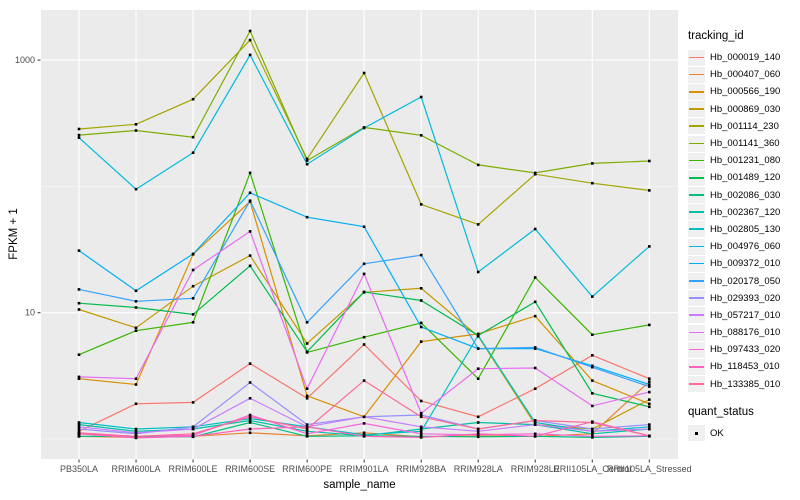 The height and width of the screenshot is (500, 800). I want to click on legend-item-Hb_009372_010: Hb_009372_010, so click(744, 263).